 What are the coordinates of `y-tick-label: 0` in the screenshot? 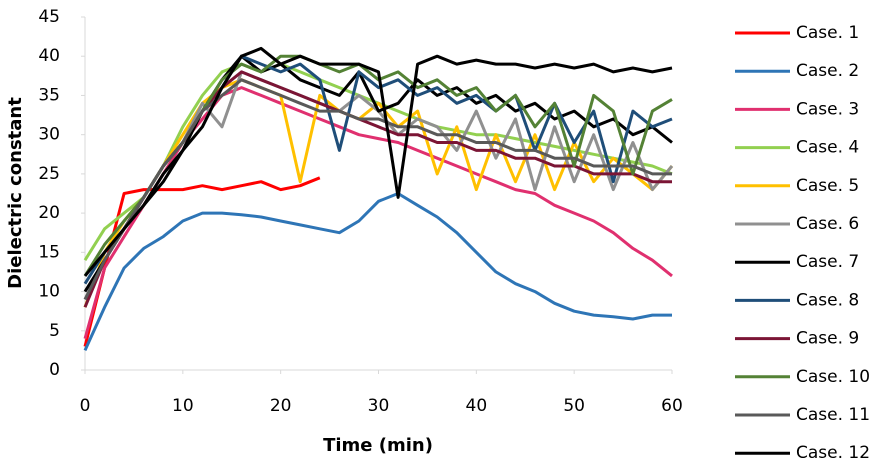 It's located at (54, 370).